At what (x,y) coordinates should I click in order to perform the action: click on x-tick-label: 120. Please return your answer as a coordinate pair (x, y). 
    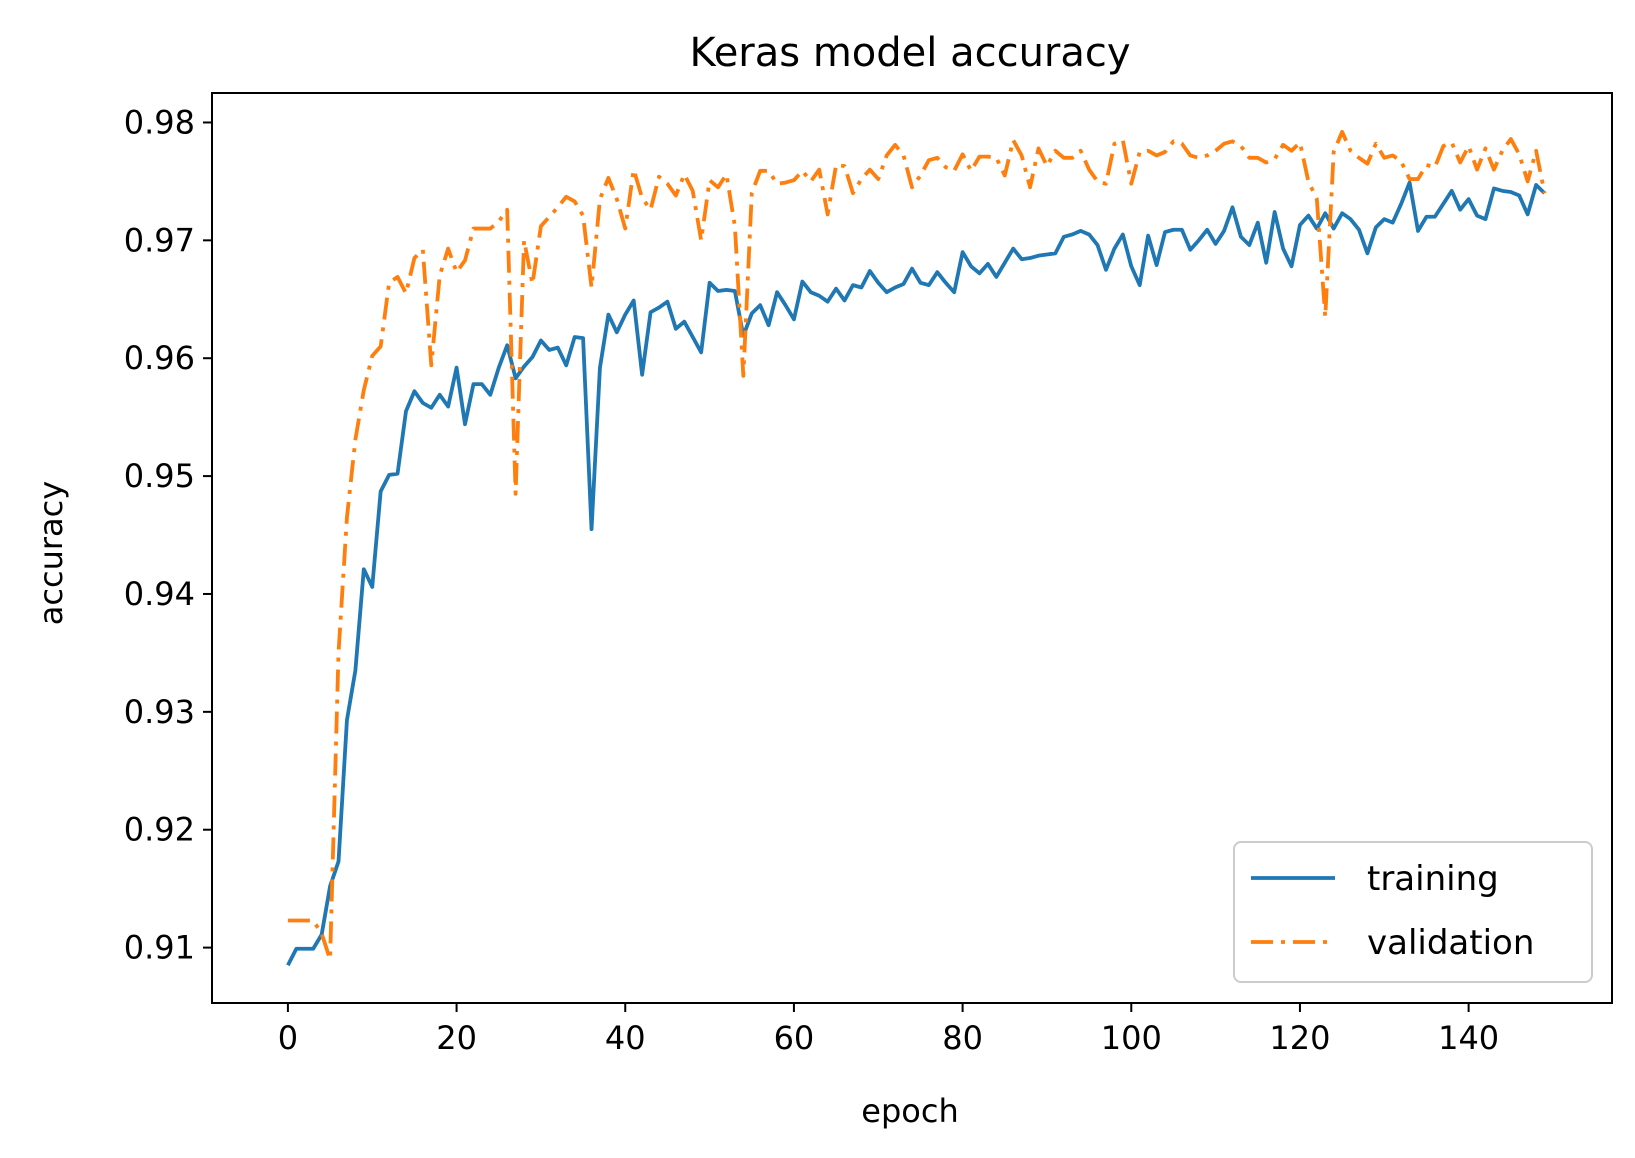
    Looking at the image, I should click on (1299, 1038).